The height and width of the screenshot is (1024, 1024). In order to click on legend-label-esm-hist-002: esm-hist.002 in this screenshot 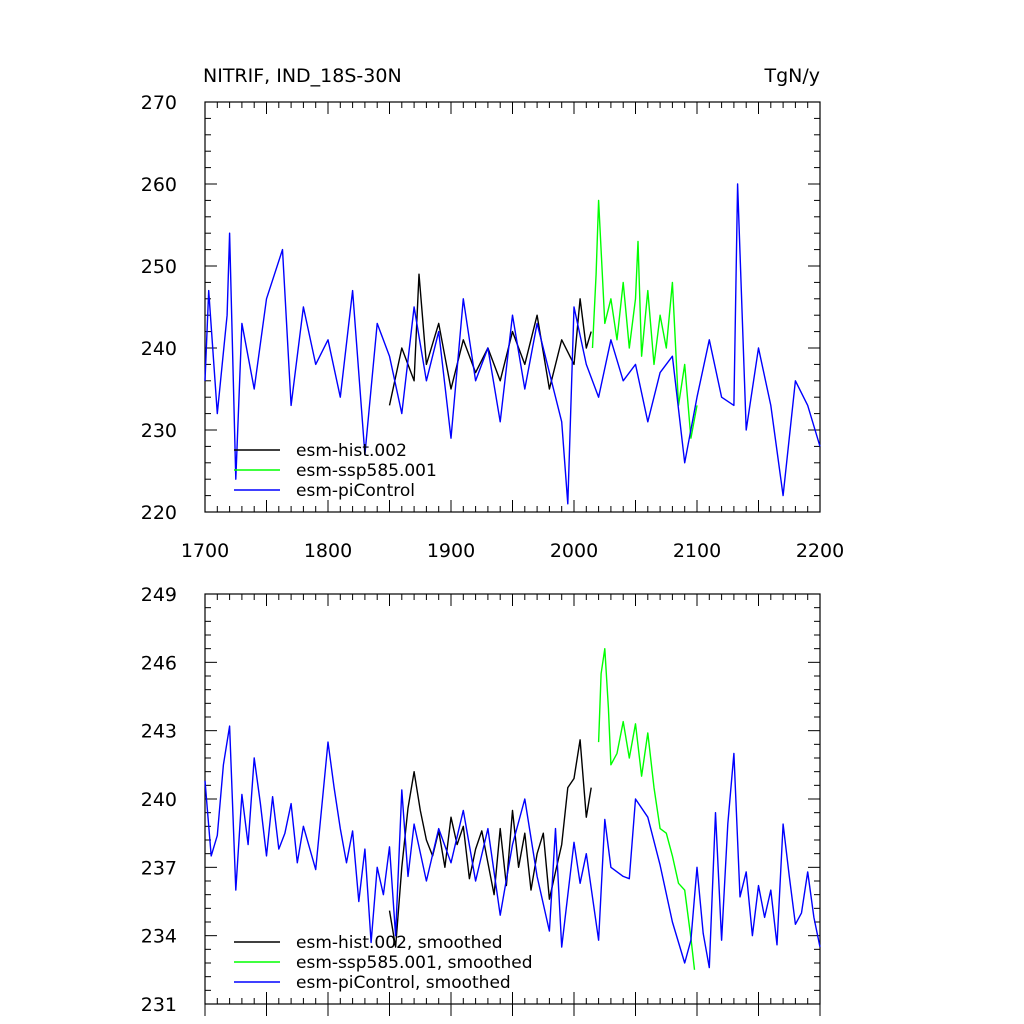, I will do `click(351, 451)`.